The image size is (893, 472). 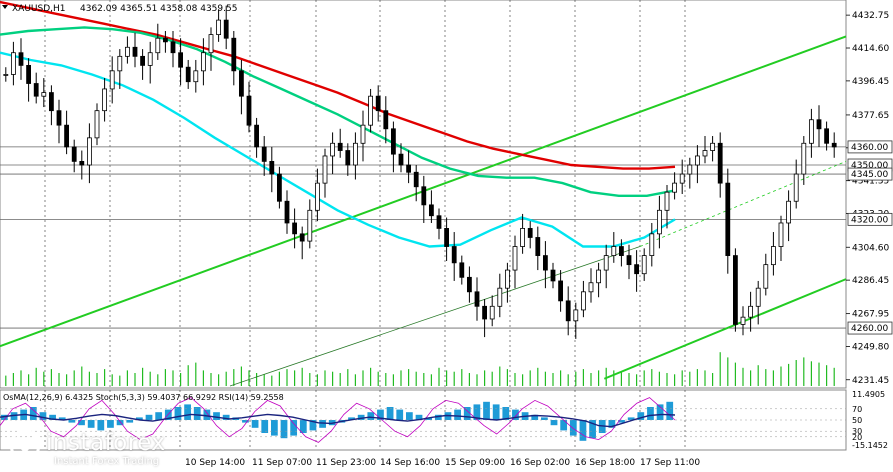 I want to click on osc-level-label: 20, so click(x=857, y=437).